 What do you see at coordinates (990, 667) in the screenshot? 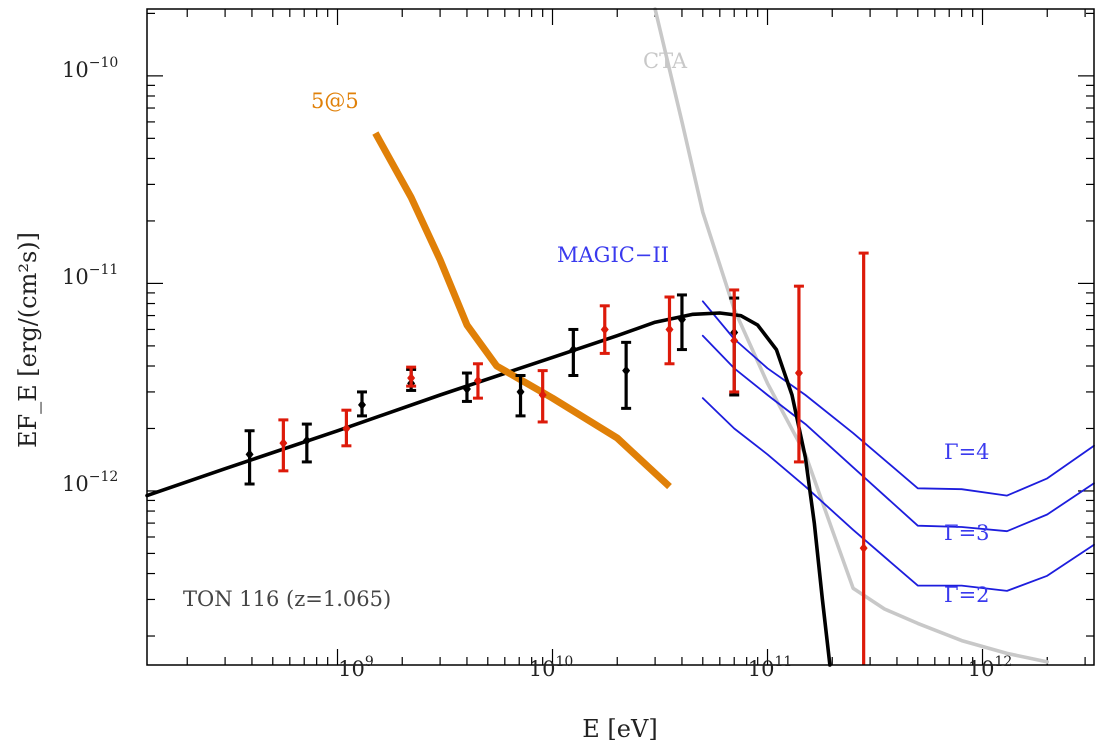
I see `x-tick-label-1e12: 1012` at bounding box center [990, 667].